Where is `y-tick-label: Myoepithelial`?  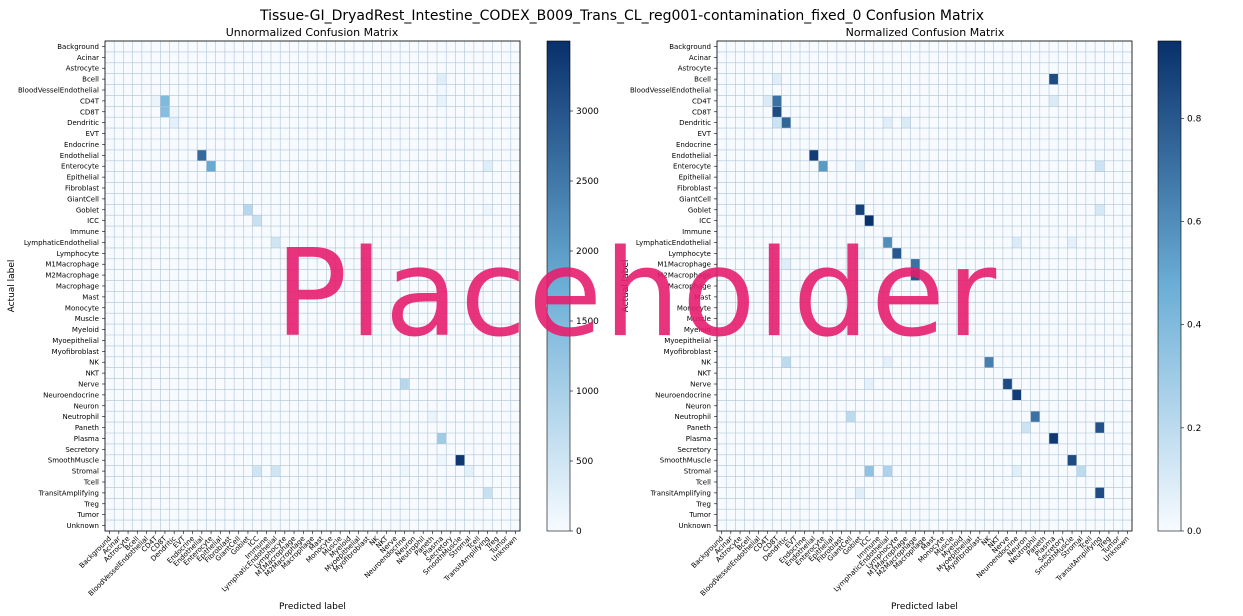 y-tick-label: Myoepithelial is located at coordinates (75, 341).